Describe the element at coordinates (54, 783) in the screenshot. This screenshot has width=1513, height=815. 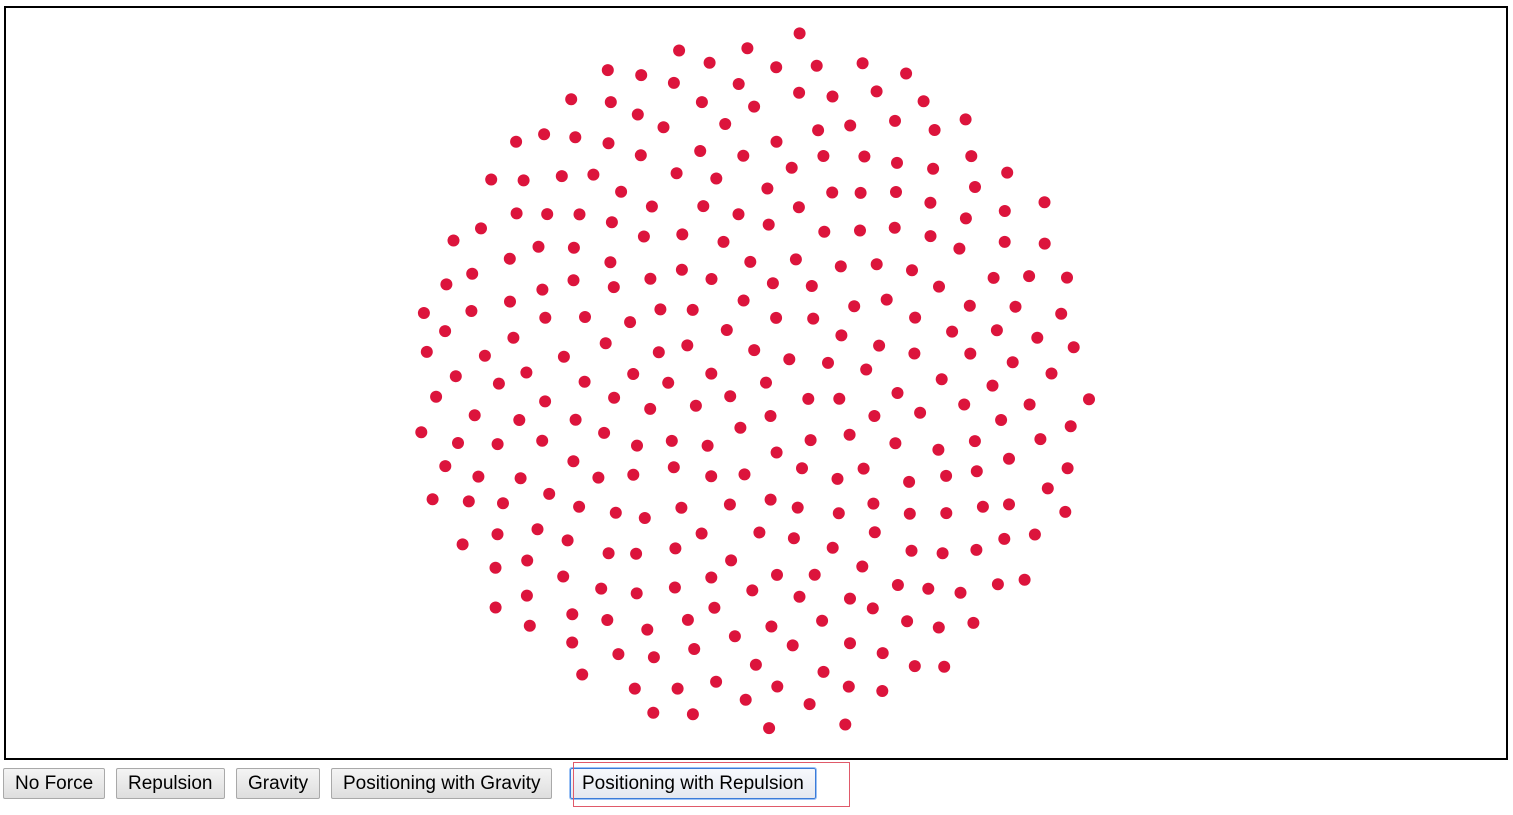
I see `no-force-button: No Force` at that location.